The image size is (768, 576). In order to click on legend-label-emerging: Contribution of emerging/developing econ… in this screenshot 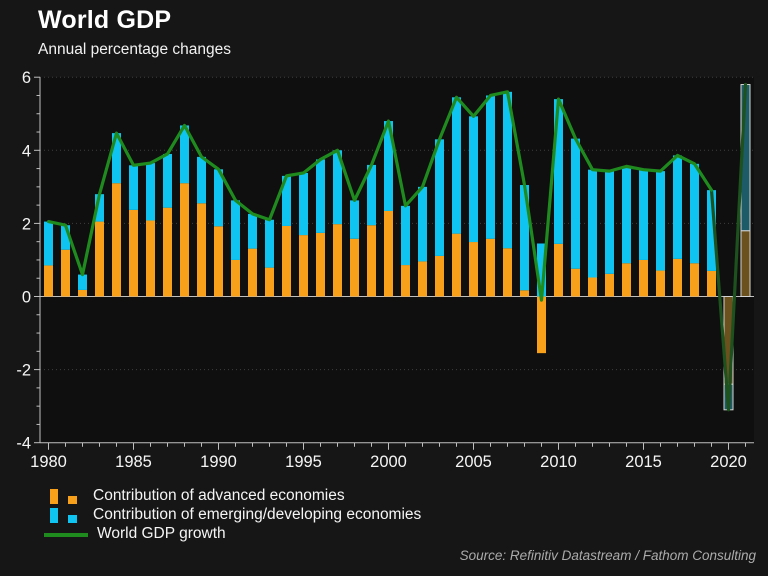, I will do `click(257, 514)`.